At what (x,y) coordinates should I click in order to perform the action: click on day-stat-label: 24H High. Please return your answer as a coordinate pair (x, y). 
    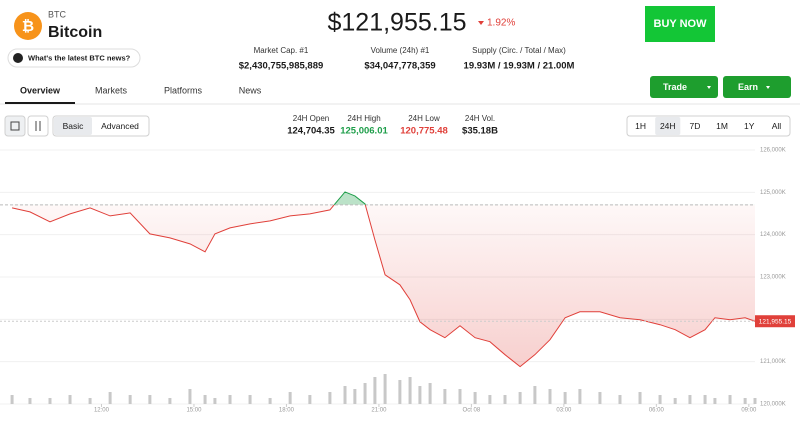
    Looking at the image, I should click on (363, 118).